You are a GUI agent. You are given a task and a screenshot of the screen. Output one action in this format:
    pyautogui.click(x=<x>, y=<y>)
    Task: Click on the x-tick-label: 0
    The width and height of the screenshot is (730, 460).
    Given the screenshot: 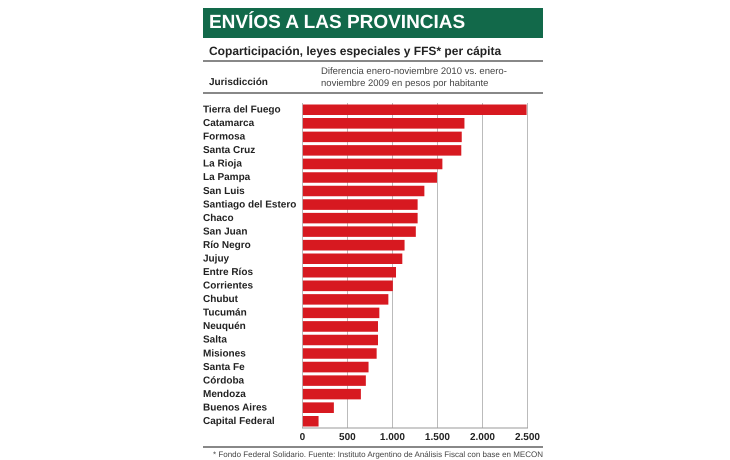 What is the action you would take?
    pyautogui.click(x=303, y=437)
    